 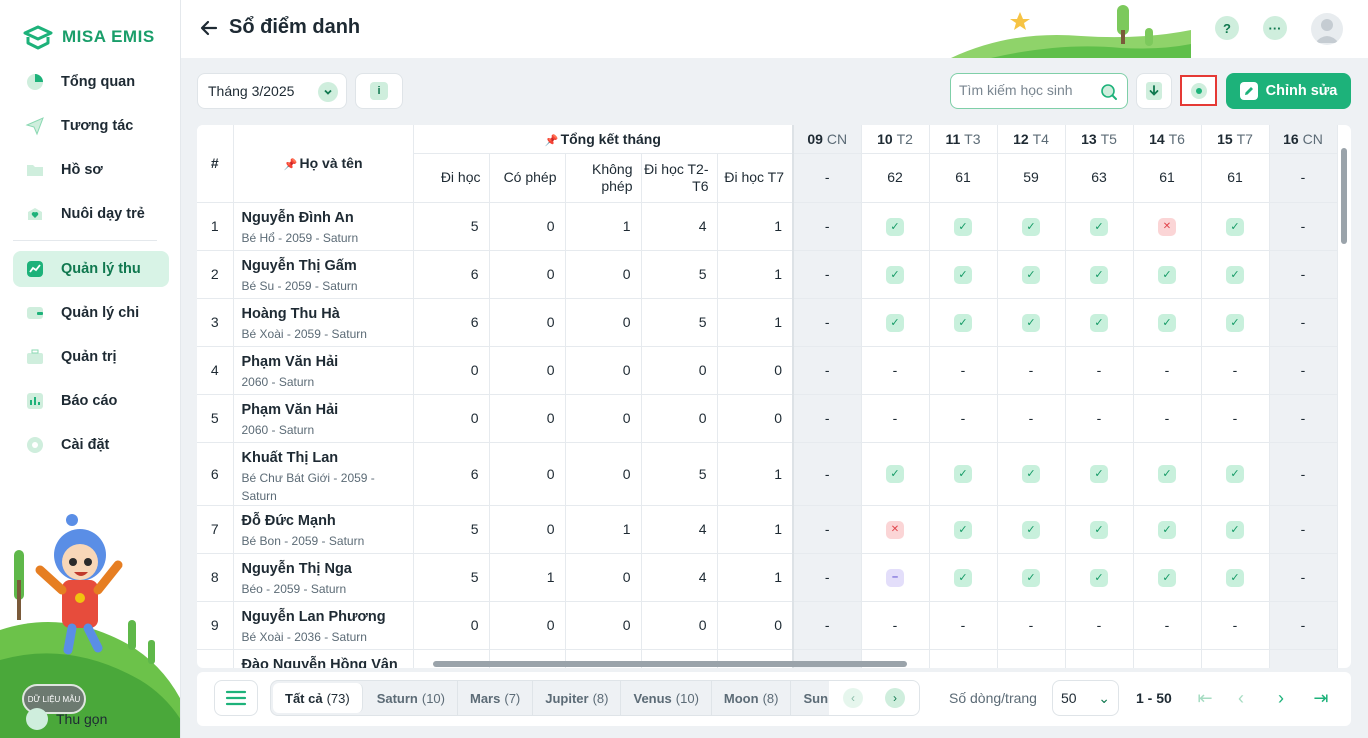 I want to click on sidebar-item-8: Báo cáo, so click(x=91, y=401).